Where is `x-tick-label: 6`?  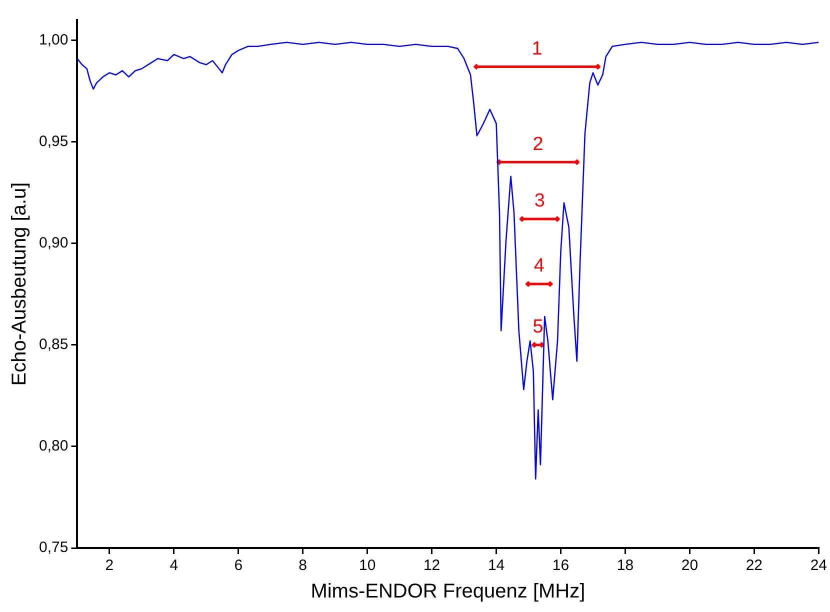
x-tick-label: 6 is located at coordinates (238, 565).